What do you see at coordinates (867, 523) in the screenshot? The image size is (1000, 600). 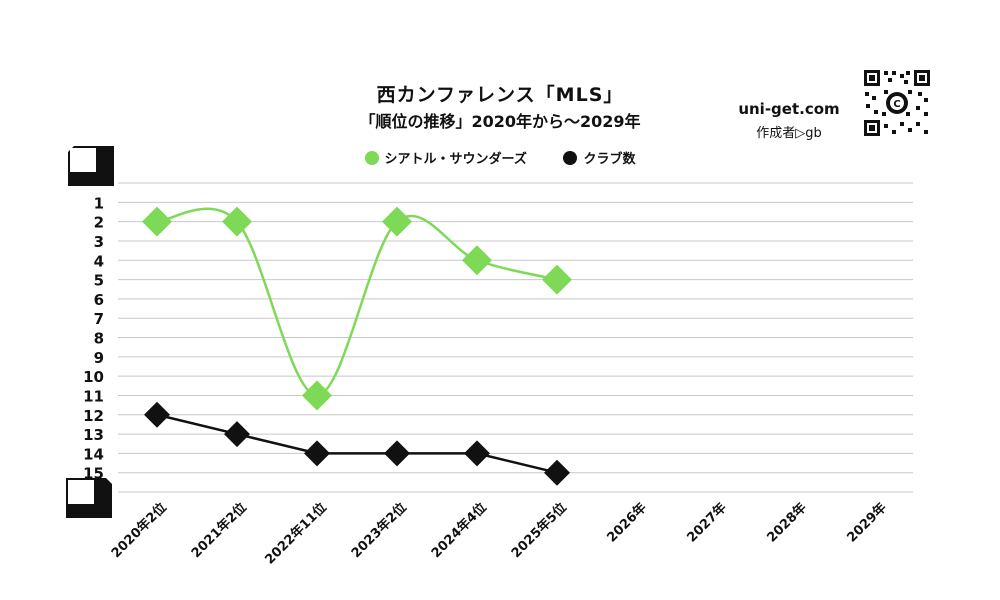 I see `x-tick-label: 2029年` at bounding box center [867, 523].